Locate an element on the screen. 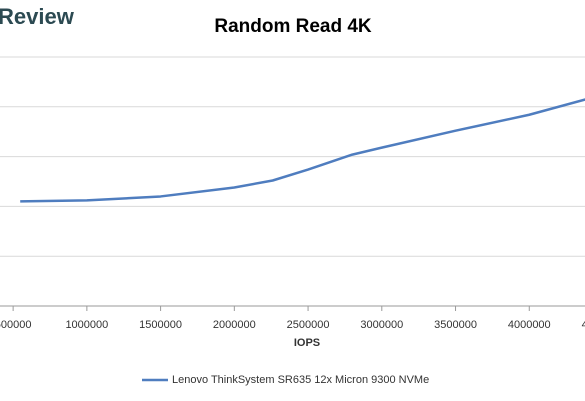  x-tick-label: 3500000 is located at coordinates (455, 325).